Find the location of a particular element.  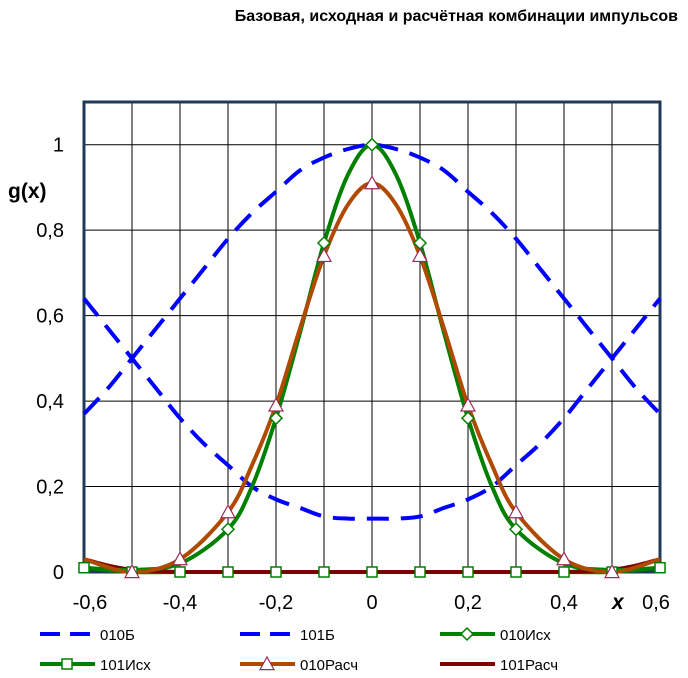

y-tick-label: 0,8 is located at coordinates (50, 231).